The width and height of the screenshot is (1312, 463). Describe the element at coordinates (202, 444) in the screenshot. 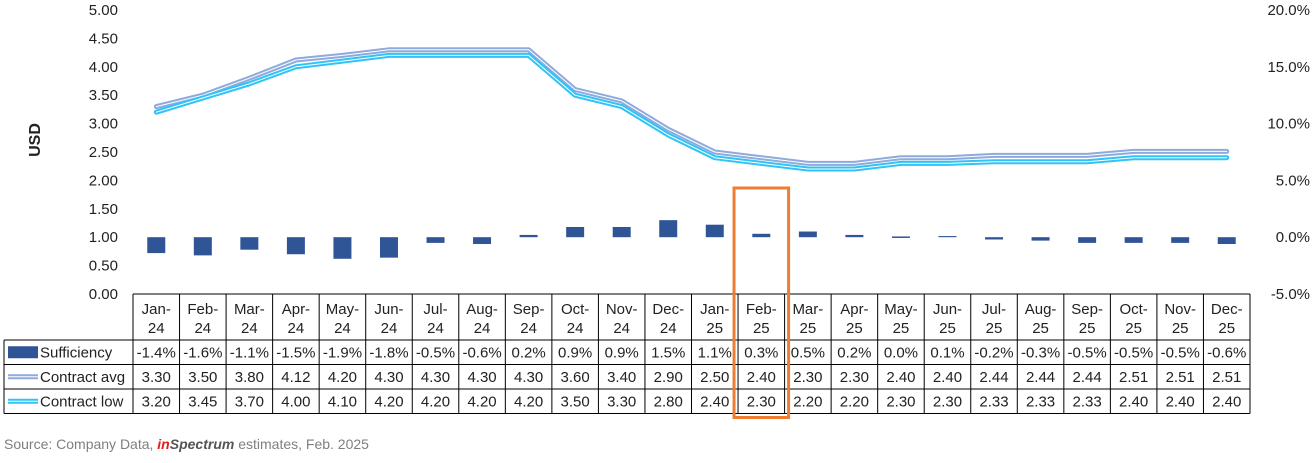

I see `brand-spectrum: Spectrum` at that location.